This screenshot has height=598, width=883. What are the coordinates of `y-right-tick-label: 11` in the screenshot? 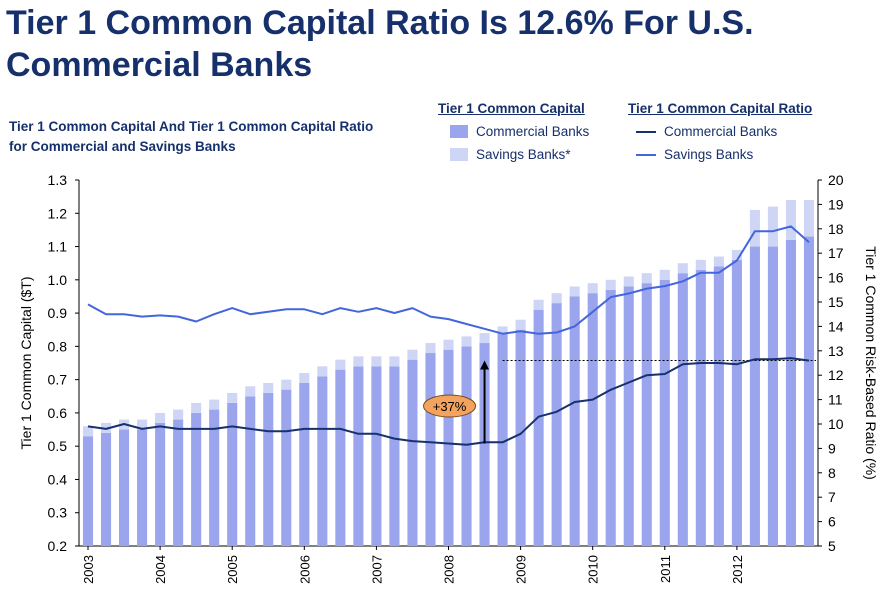 It's located at (835, 400).